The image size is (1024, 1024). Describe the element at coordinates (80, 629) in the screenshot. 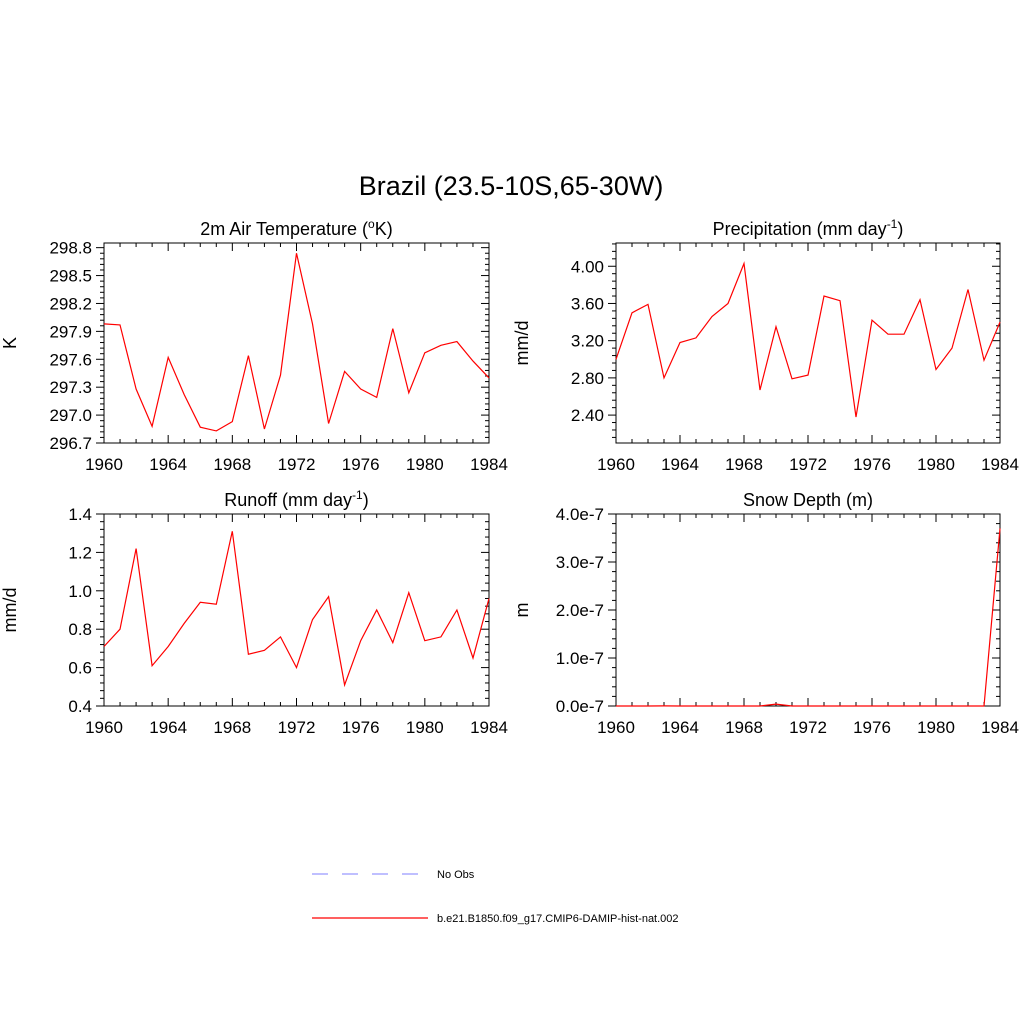

I see `y-tick-label: 0.8` at that location.